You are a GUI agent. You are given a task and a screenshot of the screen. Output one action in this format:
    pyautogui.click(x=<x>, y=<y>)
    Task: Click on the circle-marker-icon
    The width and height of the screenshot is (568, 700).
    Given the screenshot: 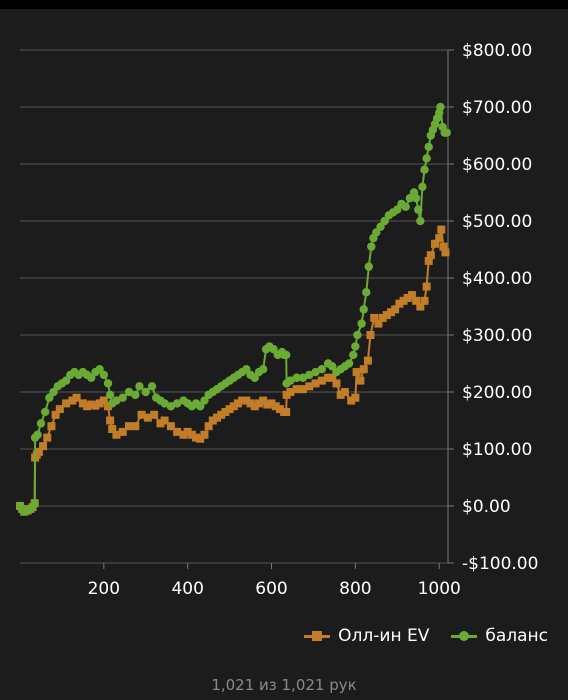 What is the action you would take?
    pyautogui.click(x=464, y=636)
    